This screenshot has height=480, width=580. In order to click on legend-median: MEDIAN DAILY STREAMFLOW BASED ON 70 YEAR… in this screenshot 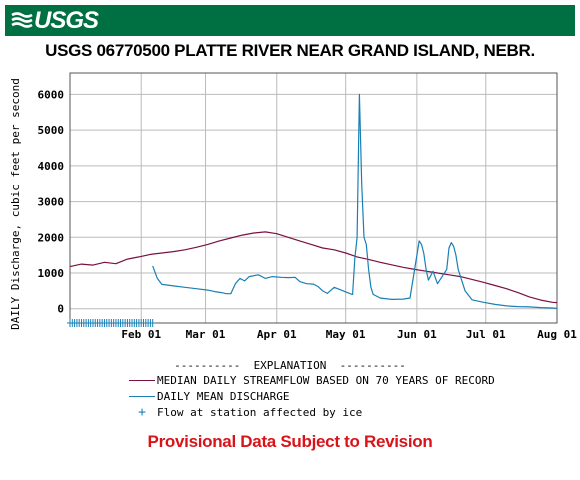, I will do `click(312, 380)`.